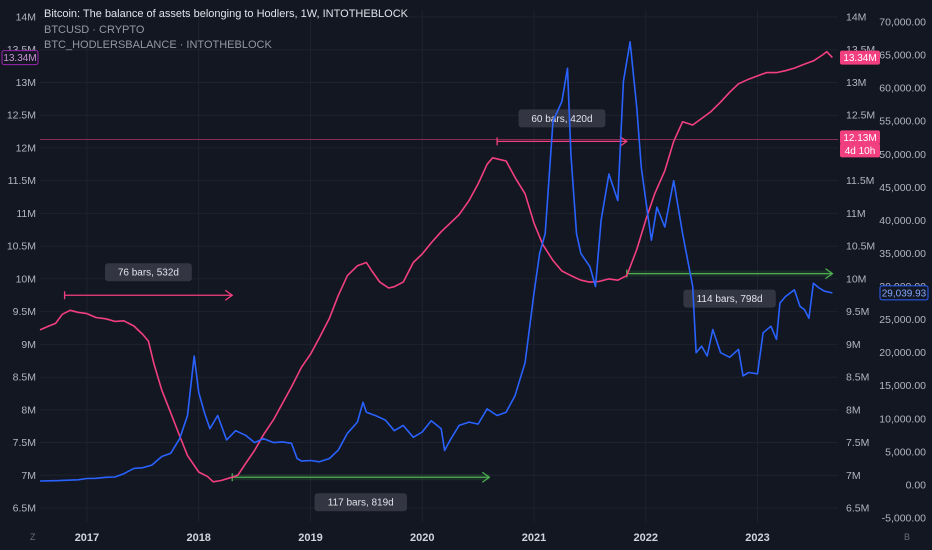 The height and width of the screenshot is (550, 932). What do you see at coordinates (860, 181) in the screenshot?
I see `right-axis-hodlers-tick-label: 11.5M` at bounding box center [860, 181].